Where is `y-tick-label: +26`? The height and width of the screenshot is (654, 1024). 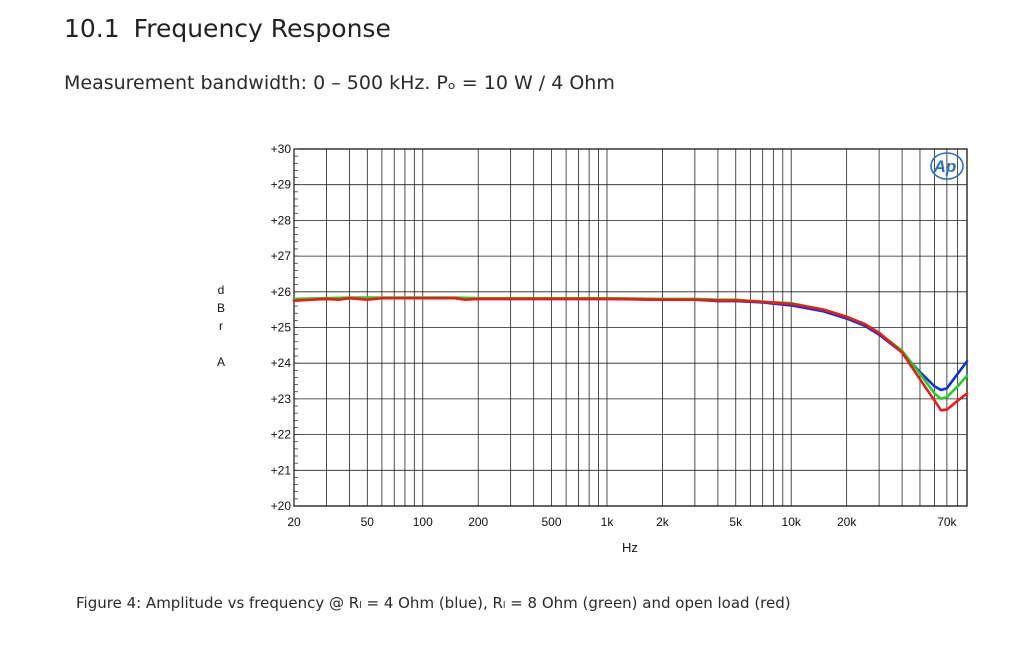 y-tick-label: +26 is located at coordinates (281, 292).